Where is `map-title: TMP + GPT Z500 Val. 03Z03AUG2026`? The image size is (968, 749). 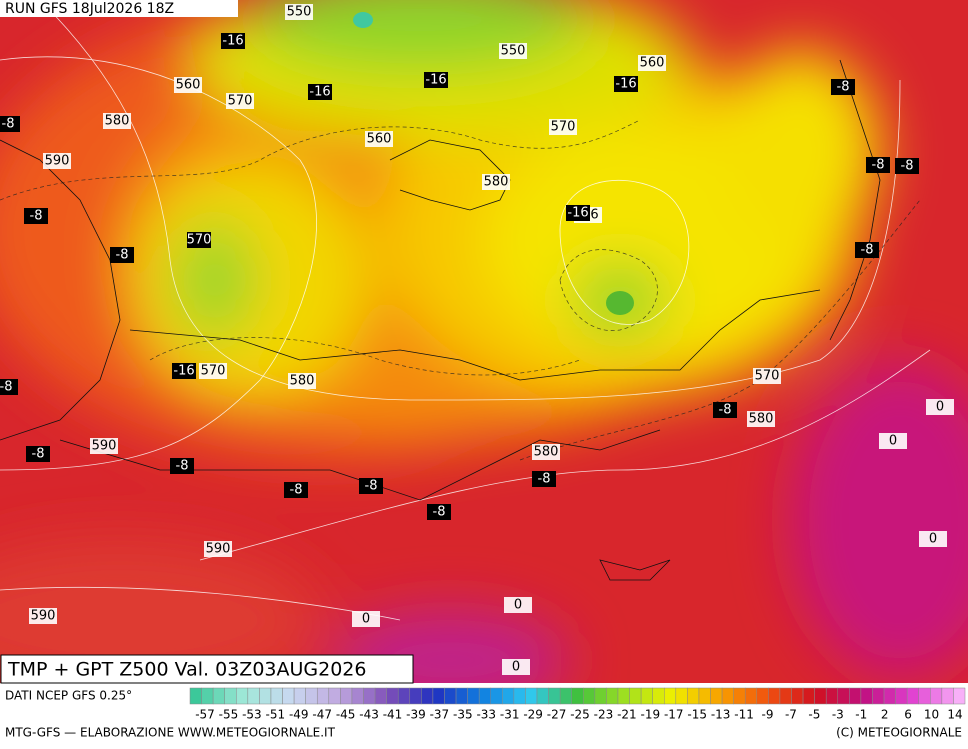
map-title: TMP + GPT Z500 Val. 03Z03AUG2026 is located at coordinates (186, 670).